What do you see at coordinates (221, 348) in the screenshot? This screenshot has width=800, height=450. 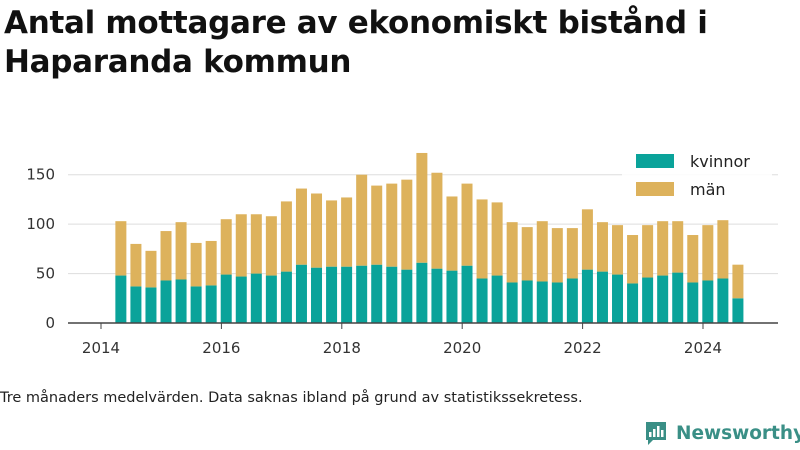 I see `x-tick-label: 2016` at bounding box center [221, 348].